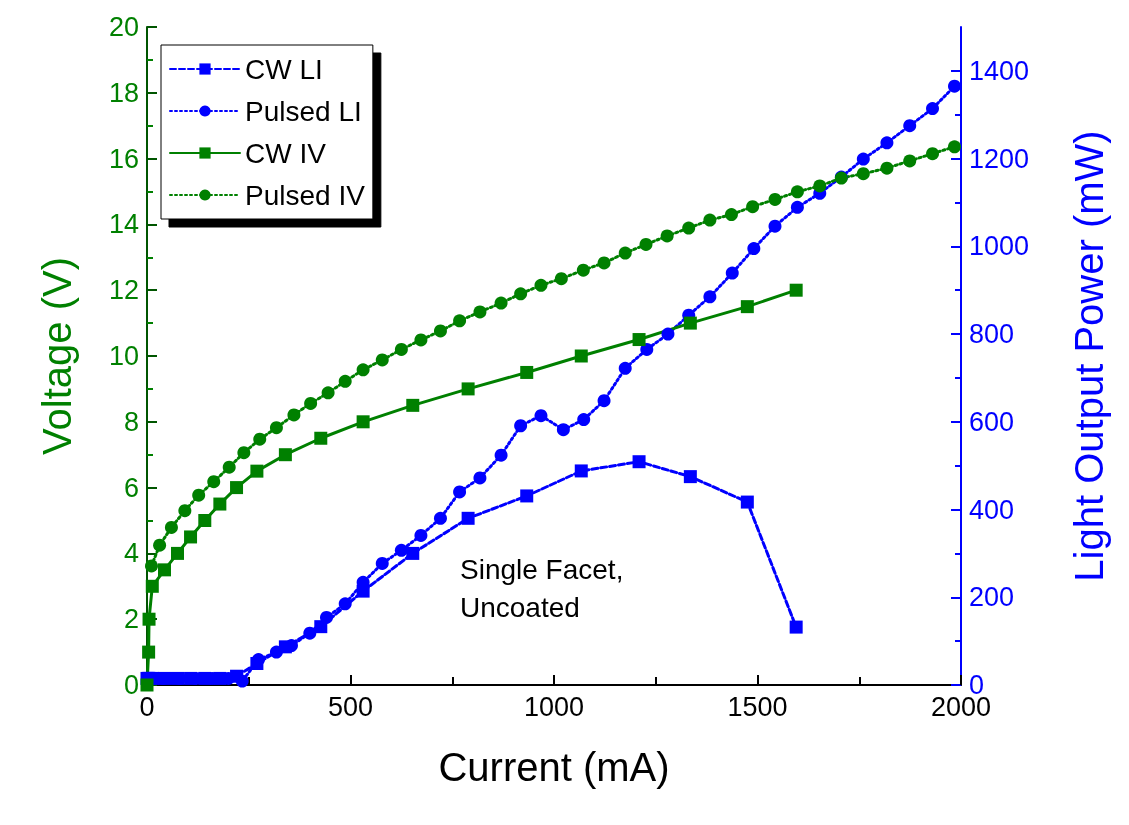 Image resolution: width=1129 pixels, height=825 pixels. Describe the element at coordinates (123, 158) in the screenshot. I see `y-tick-label: 16` at that location.